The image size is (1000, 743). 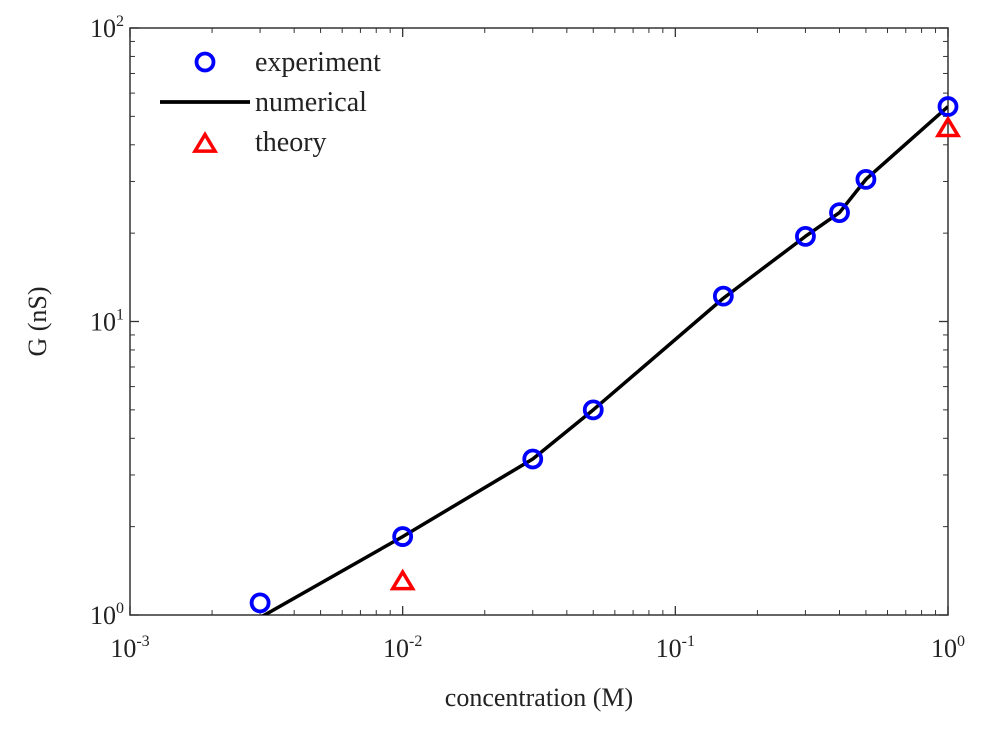 What do you see at coordinates (107, 615) in the screenshot?
I see `y-tick-label: 10⁰` at bounding box center [107, 615].